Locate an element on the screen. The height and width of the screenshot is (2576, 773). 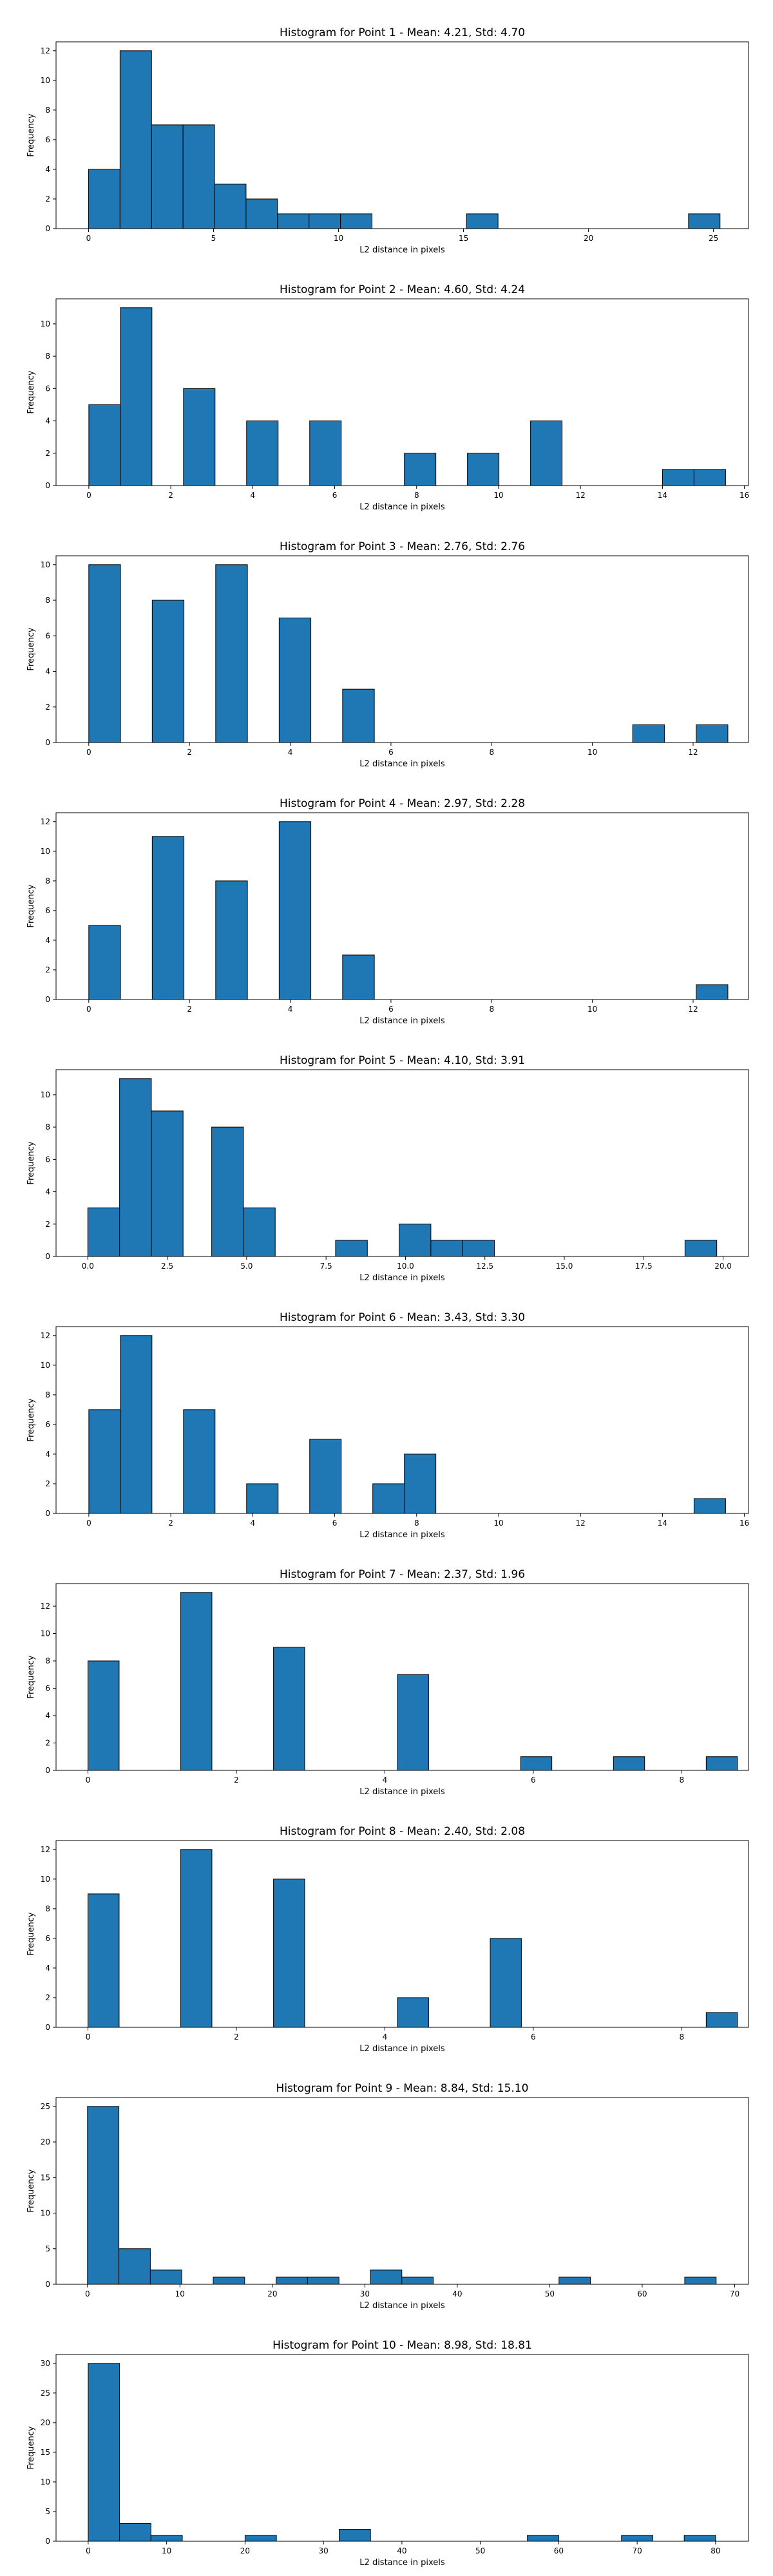
x-tick-label: 2.5 is located at coordinates (167, 1266).